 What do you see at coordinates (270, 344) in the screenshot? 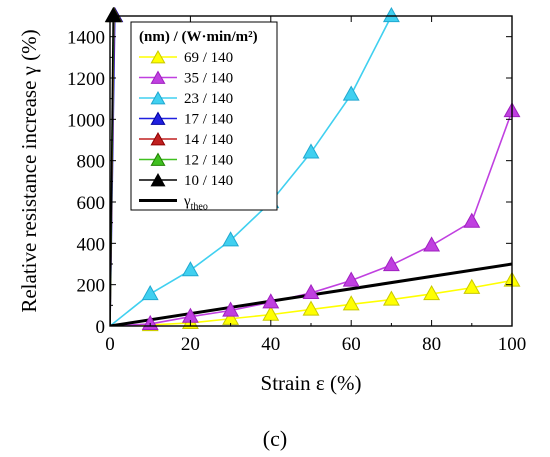
I see `x-tick-label: 40` at bounding box center [270, 344].